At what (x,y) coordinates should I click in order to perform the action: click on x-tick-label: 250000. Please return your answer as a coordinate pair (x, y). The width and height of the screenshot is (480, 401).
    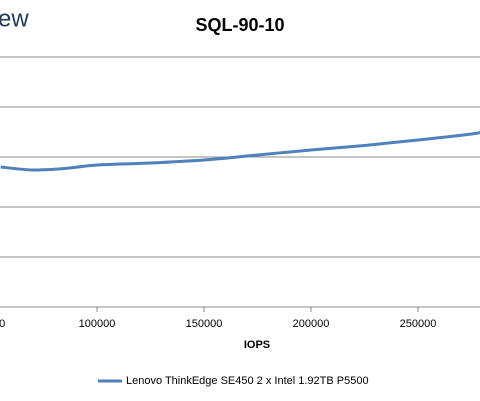
    Looking at the image, I should click on (418, 324).